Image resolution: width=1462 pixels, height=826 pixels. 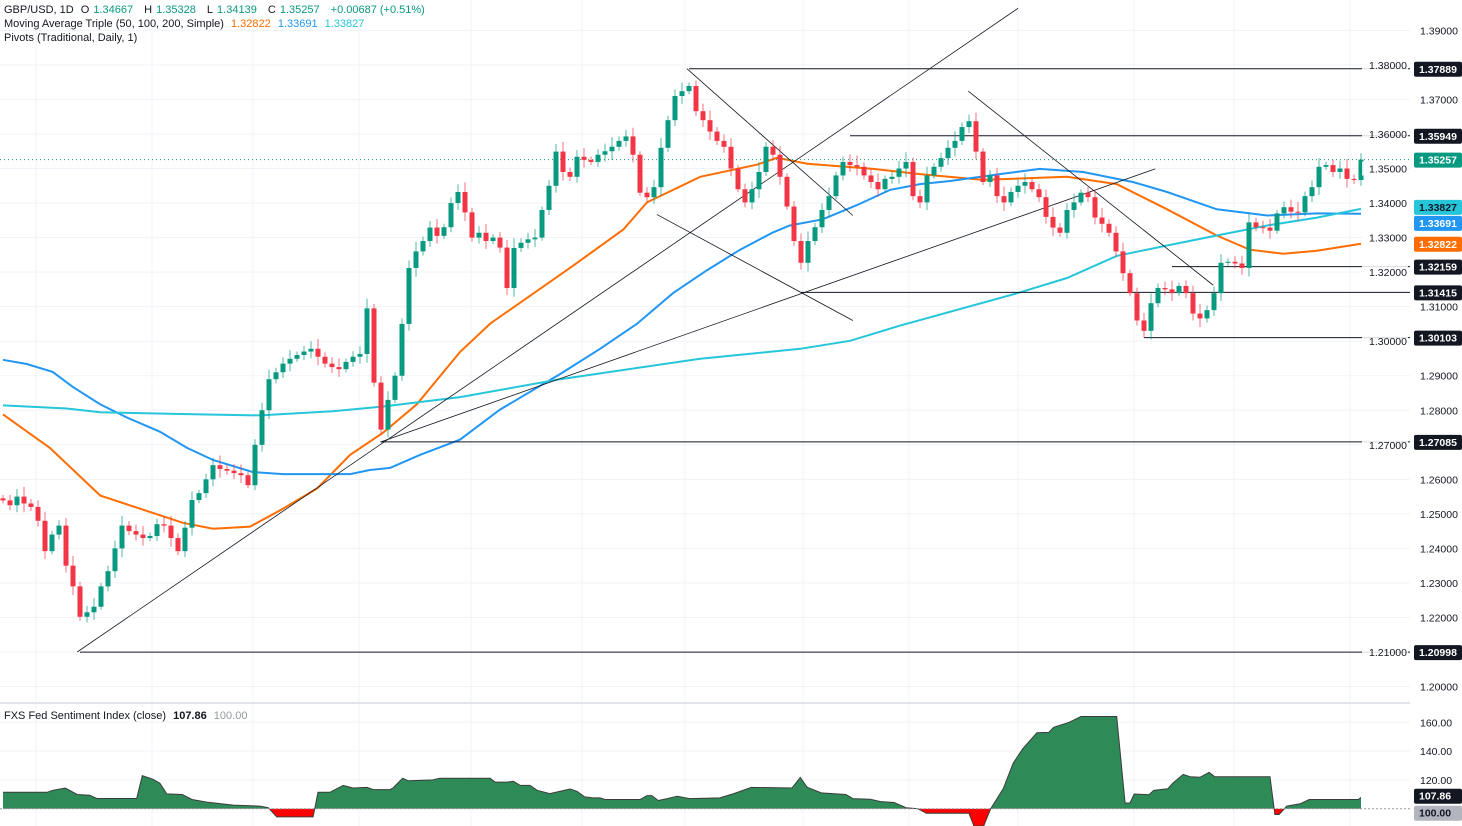 I want to click on ohlc-open: O 1.34667, so click(x=109, y=10).